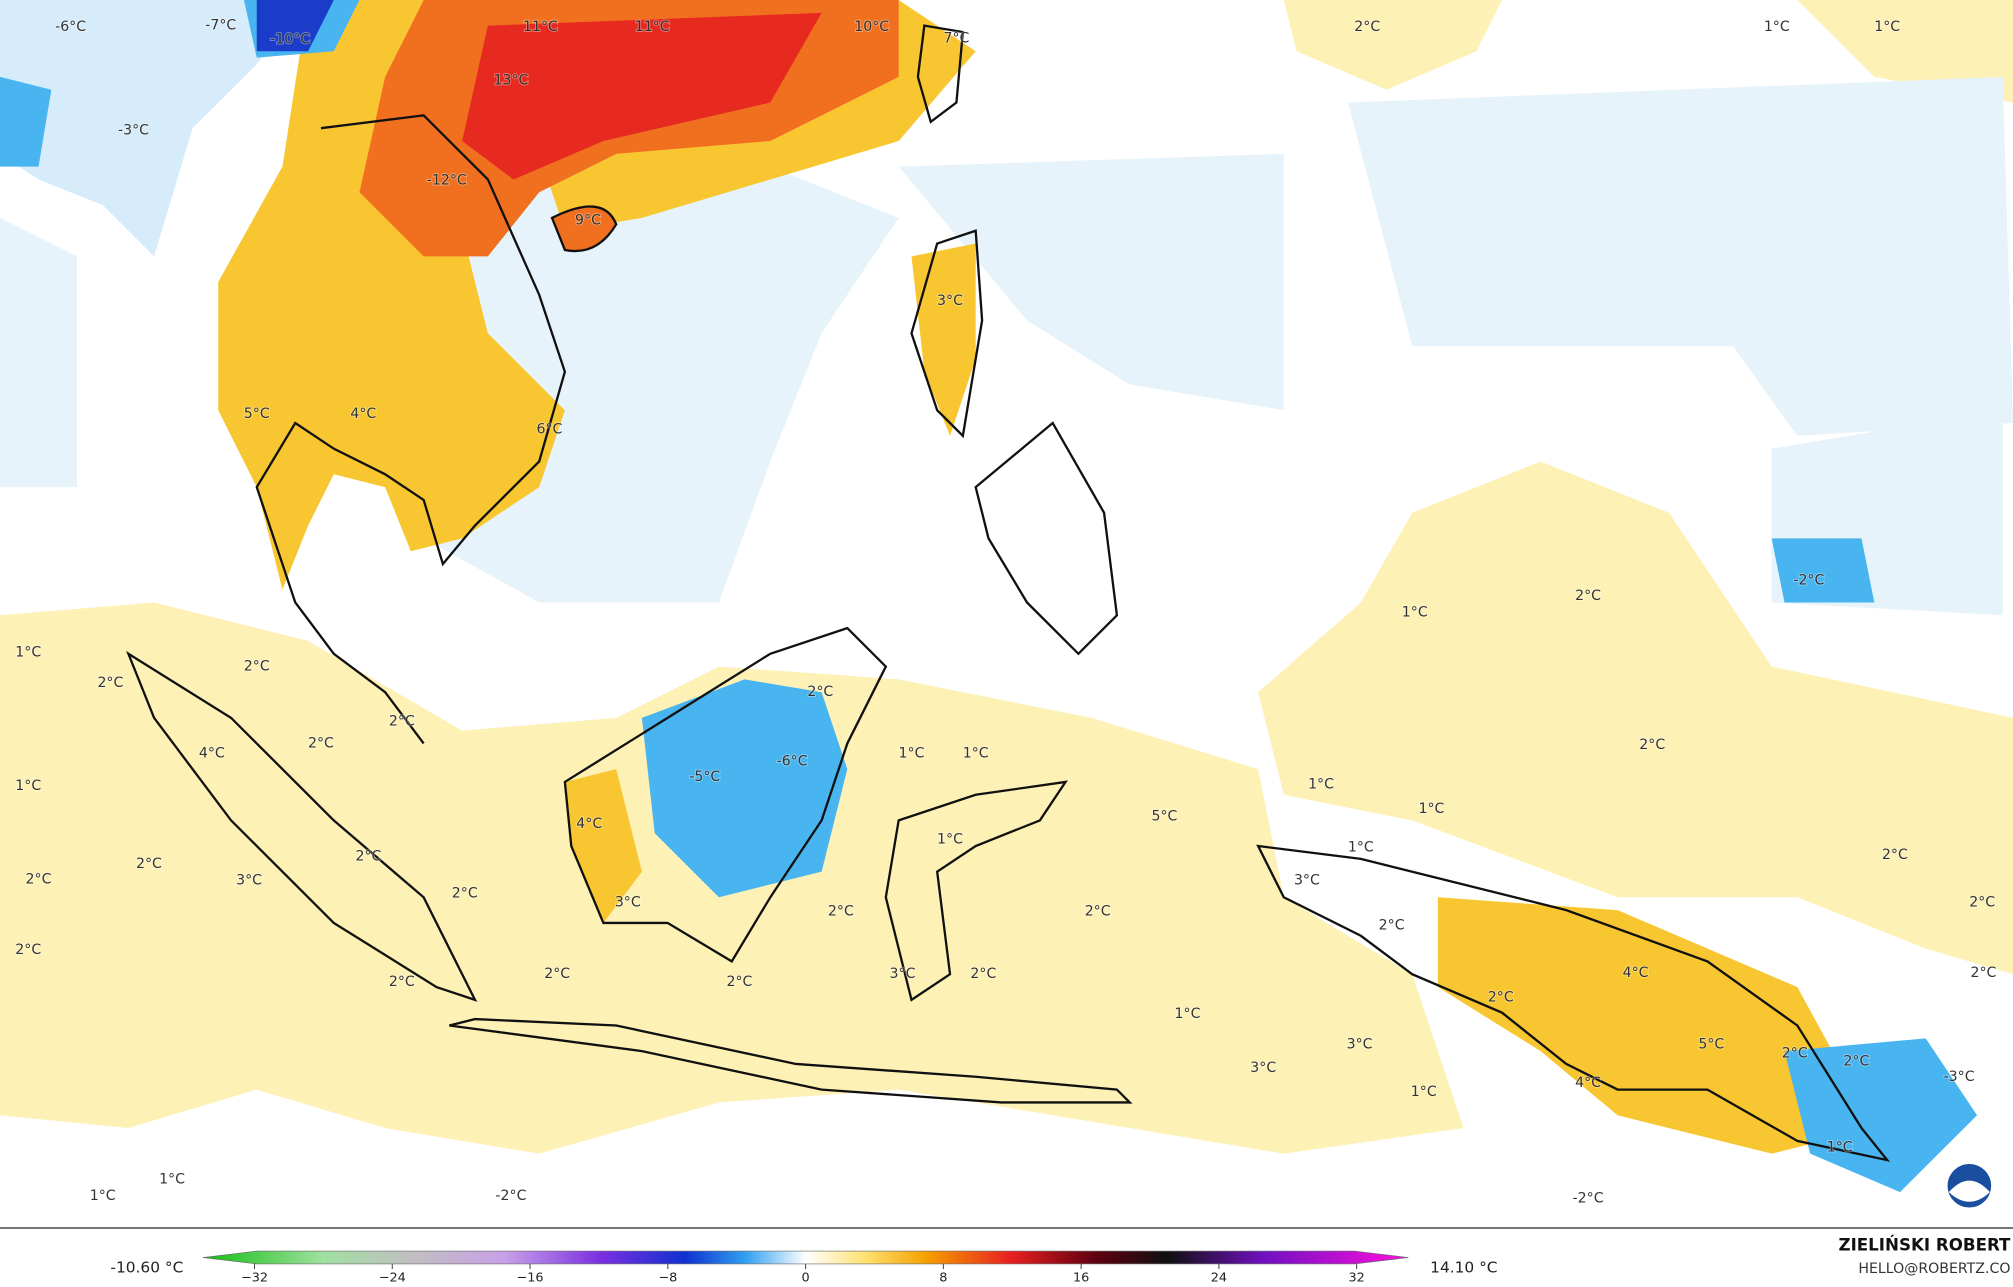 The image size is (2013, 1287). Describe the element at coordinates (1357, 1278) in the screenshot. I see `colorbar-tick-label: 32` at that location.